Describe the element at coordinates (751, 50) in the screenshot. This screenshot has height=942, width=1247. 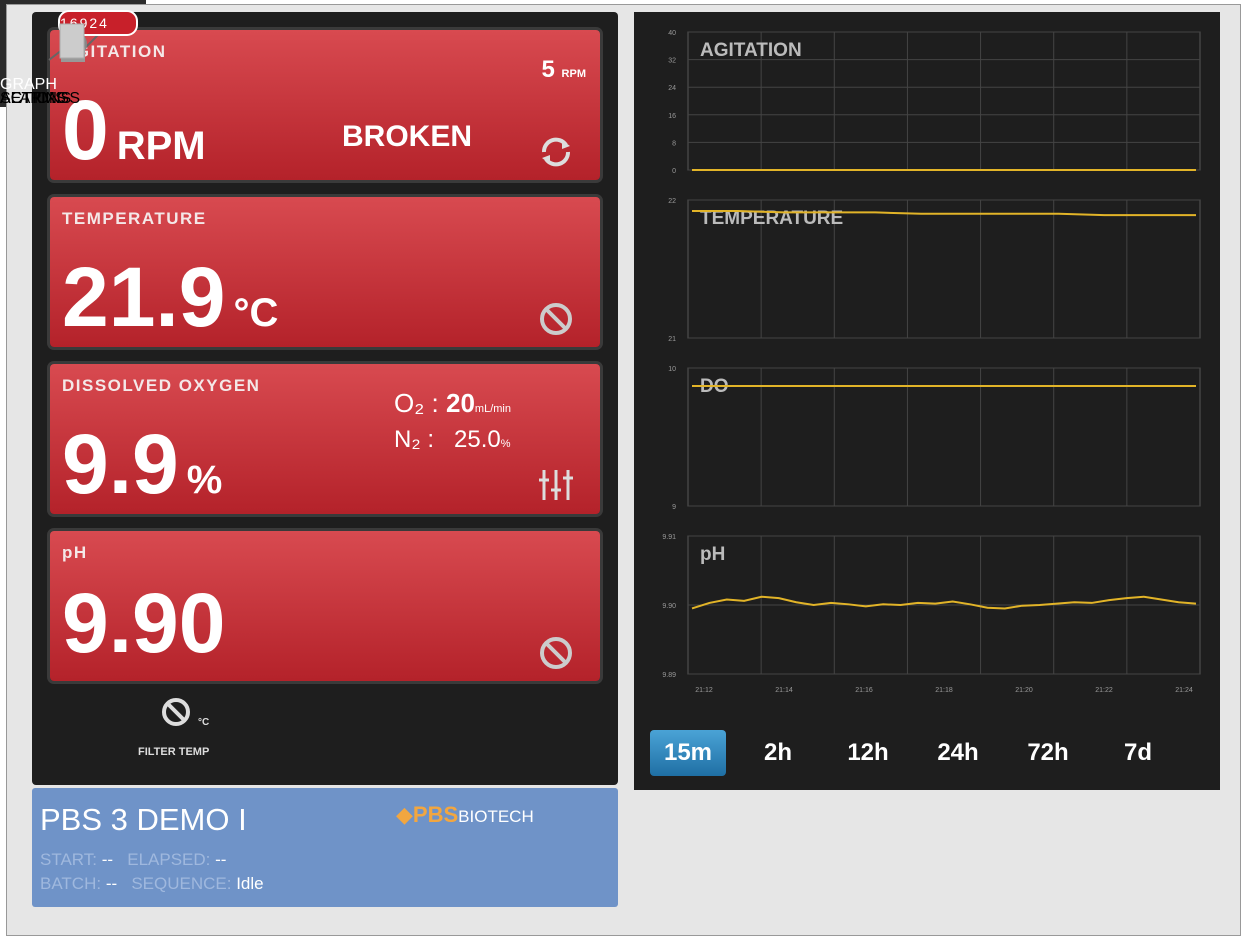
I see `chart-title: AGITATION` at that location.